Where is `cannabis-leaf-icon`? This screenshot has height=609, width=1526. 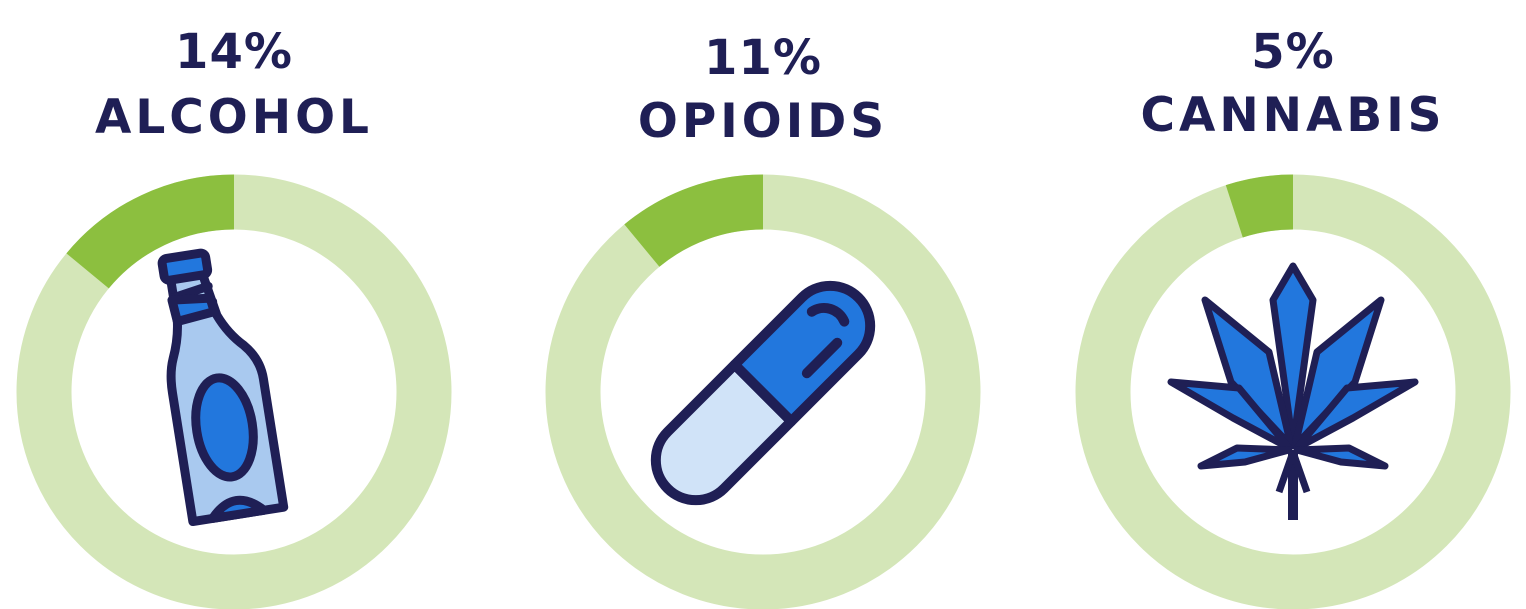 cannabis-leaf-icon is located at coordinates (1293, 391).